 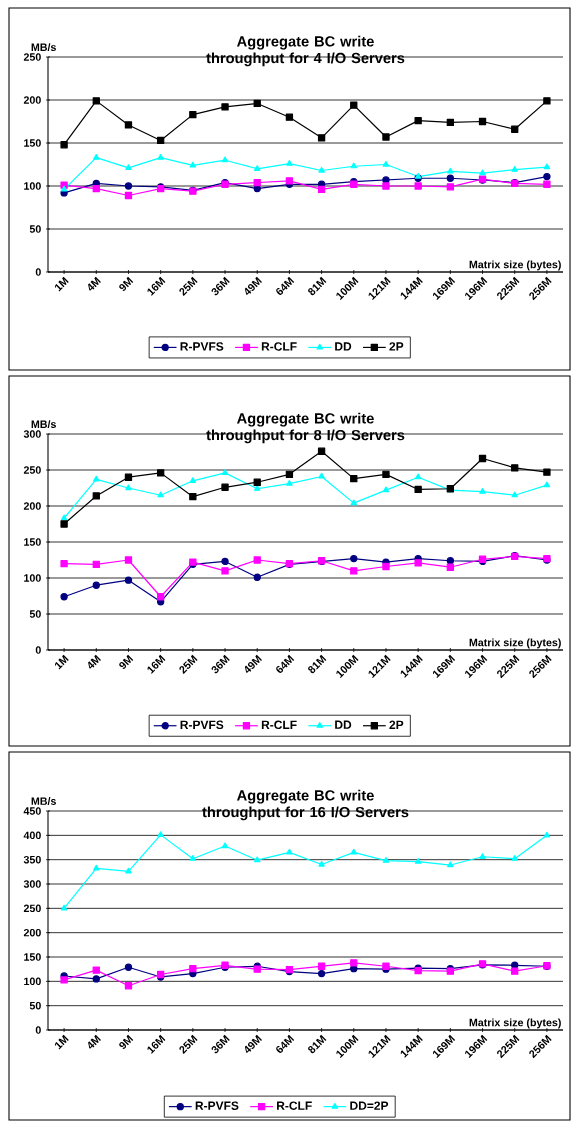 What do you see at coordinates (32, 811) in the screenshot?
I see `y-tick-label: 450` at bounding box center [32, 811].